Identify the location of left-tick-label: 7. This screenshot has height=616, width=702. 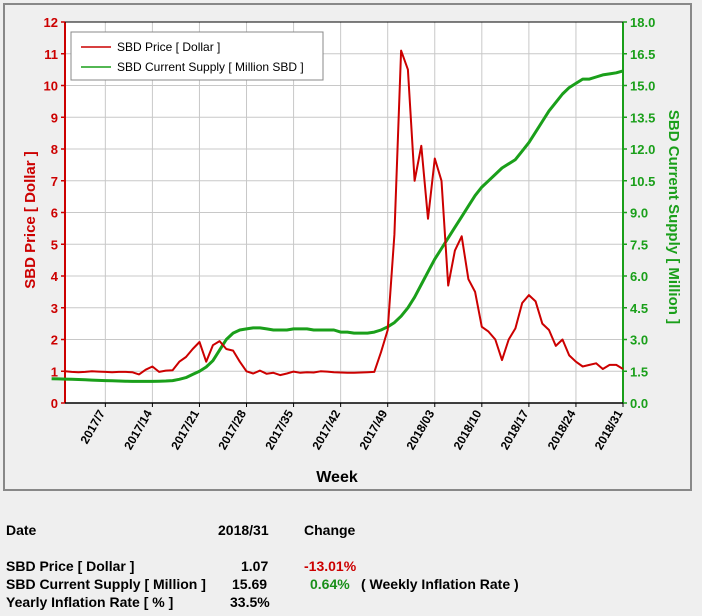
(54, 181).